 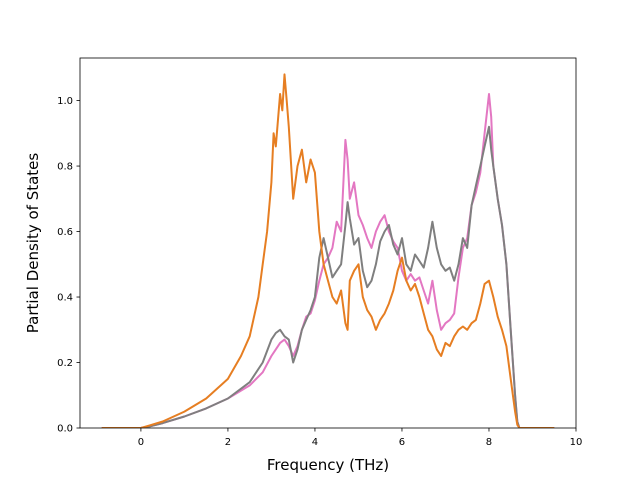 I want to click on x-tick-label: 4, so click(x=315, y=442).